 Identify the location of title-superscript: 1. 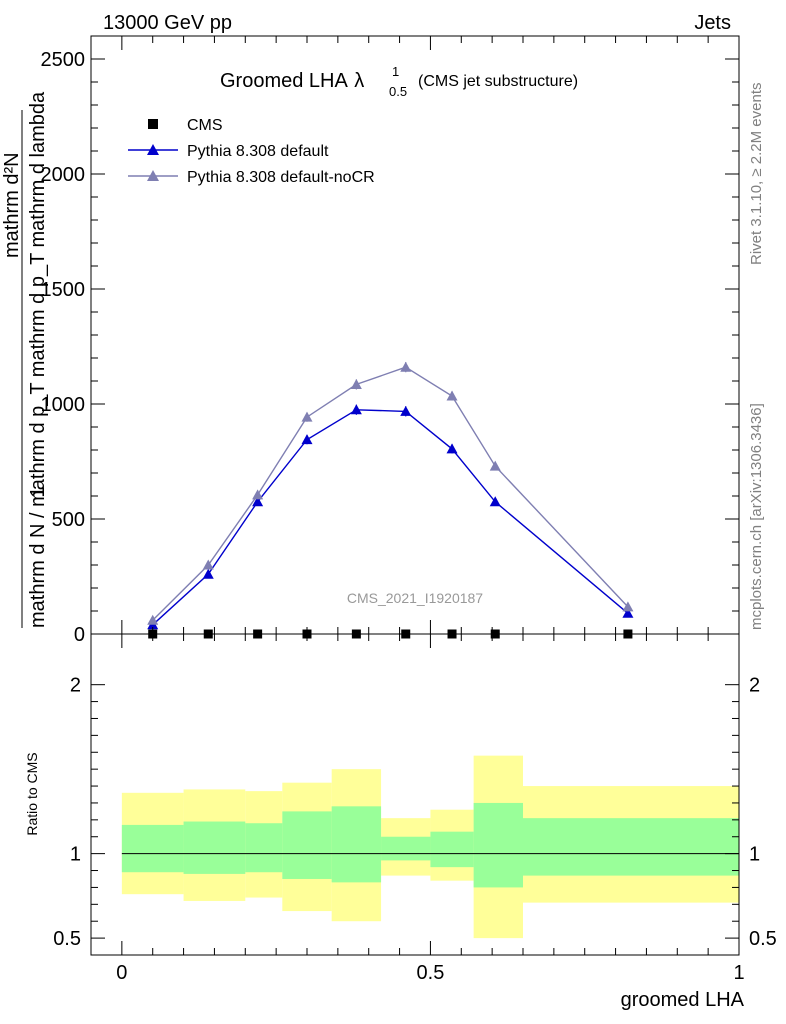
(395, 71).